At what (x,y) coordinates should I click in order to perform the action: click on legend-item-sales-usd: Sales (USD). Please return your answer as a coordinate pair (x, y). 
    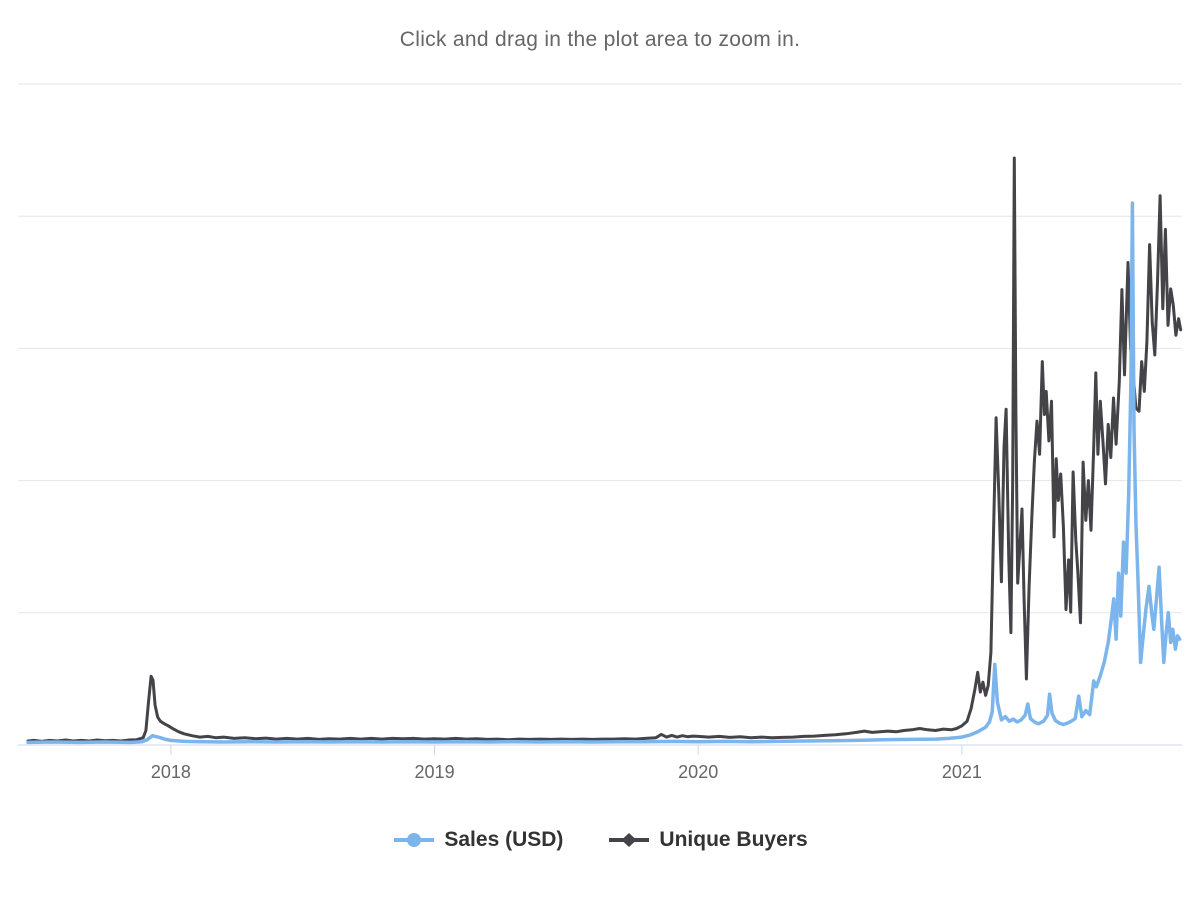
    Looking at the image, I should click on (477, 840).